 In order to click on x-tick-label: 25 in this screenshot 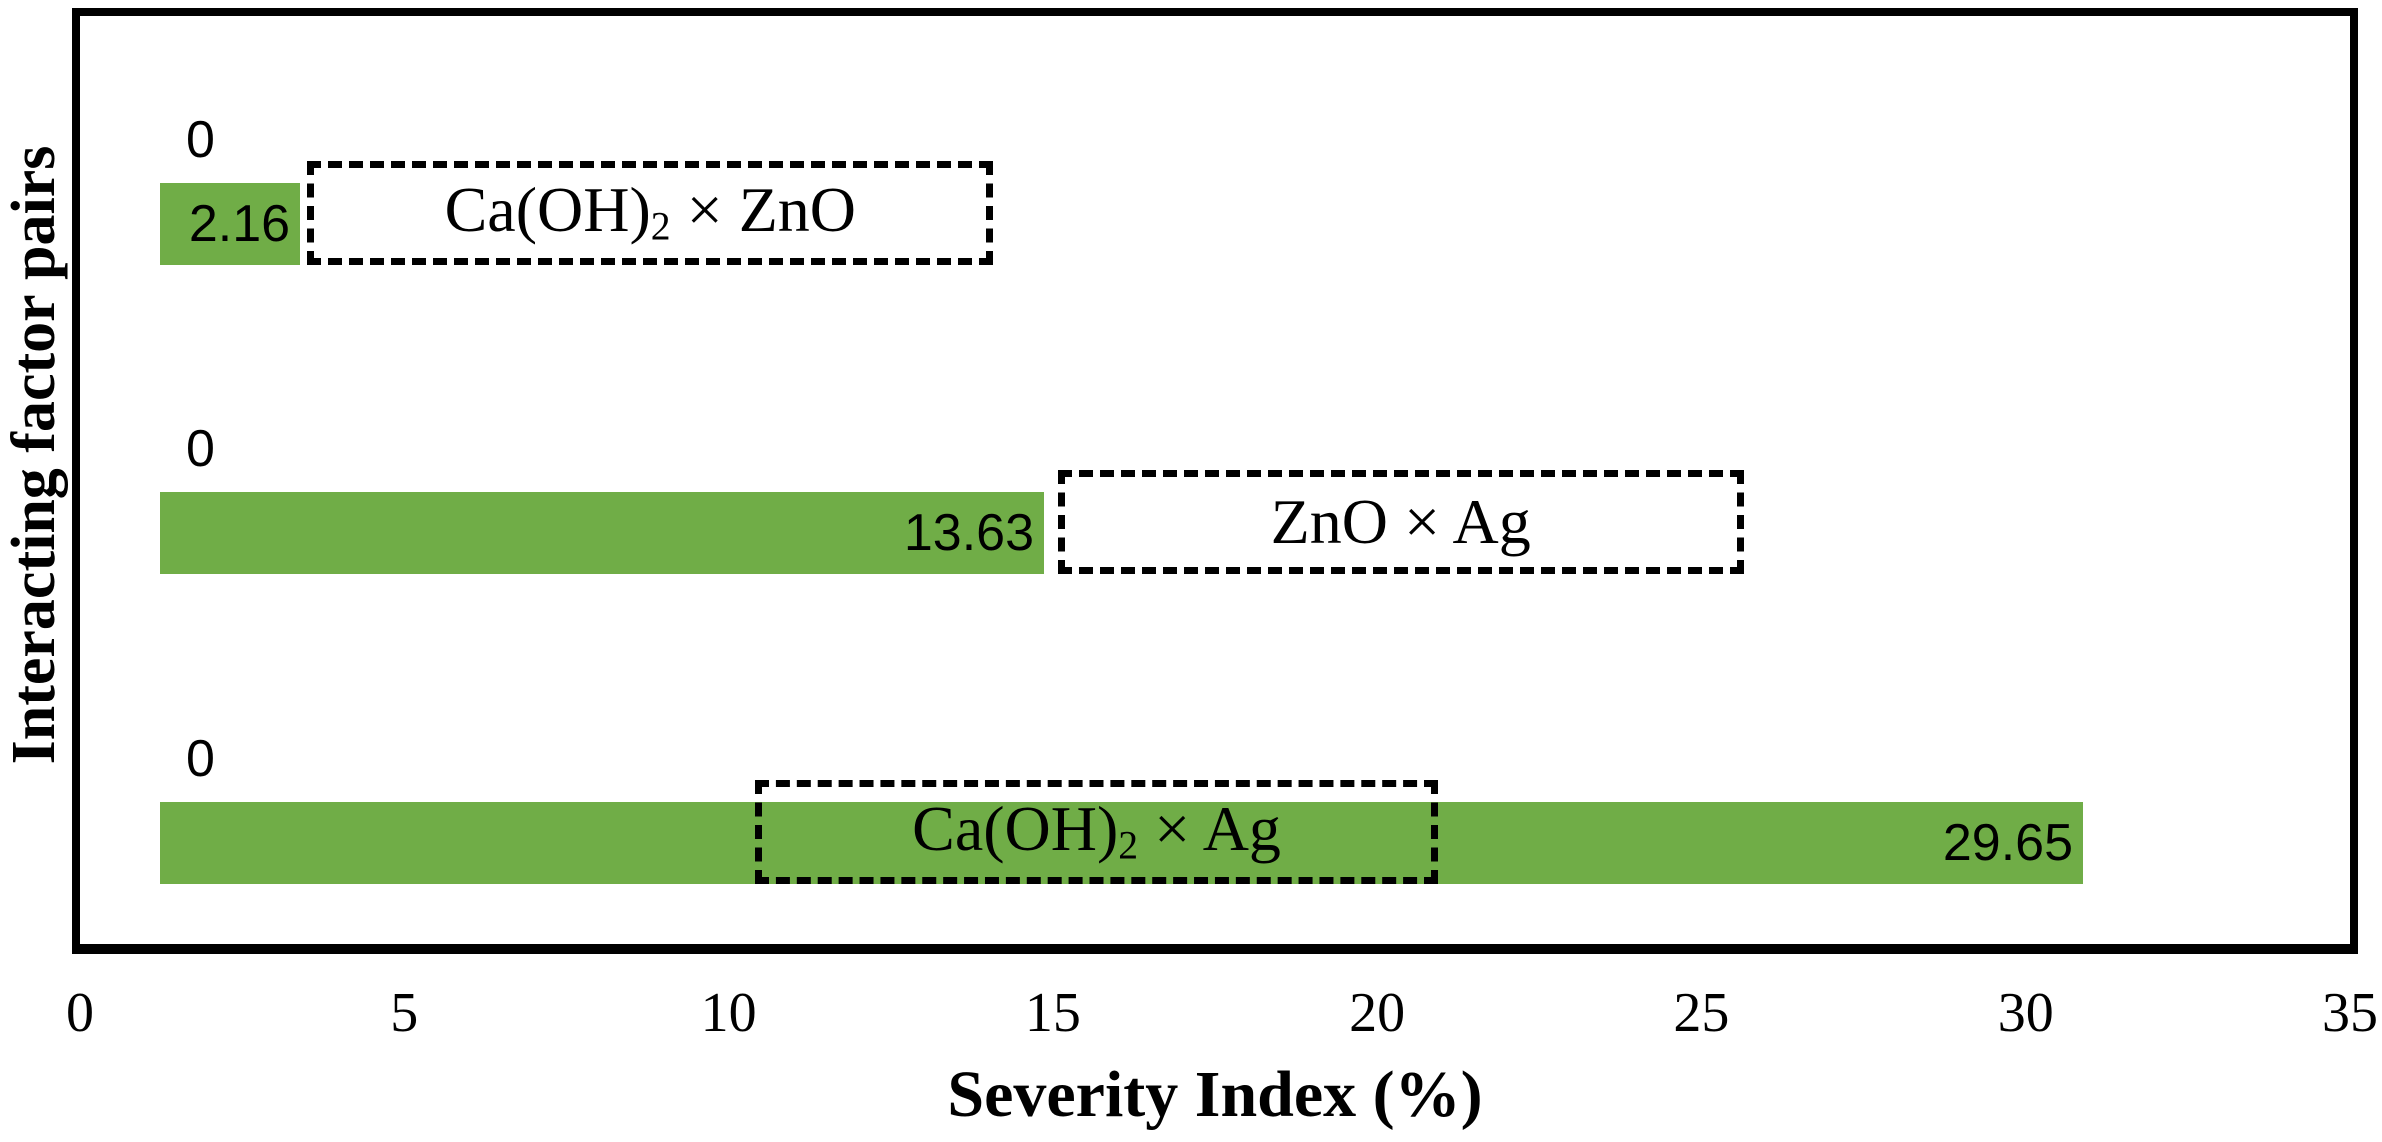, I will do `click(1701, 1013)`.